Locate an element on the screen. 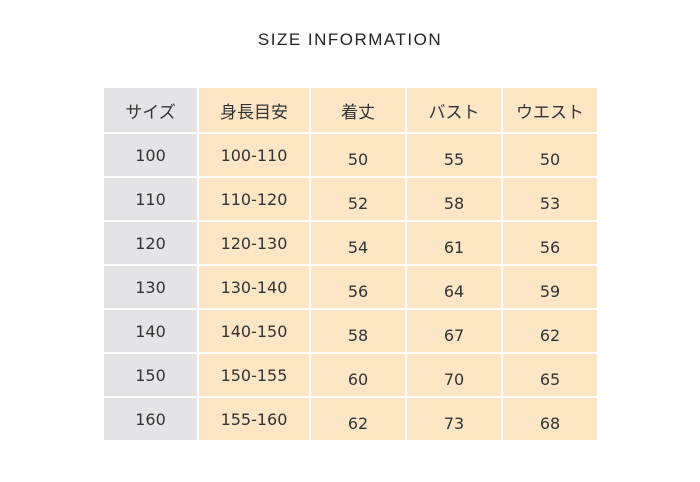 Image resolution: width=700 pixels, height=482 pixels. cell-waist: 56 is located at coordinates (550, 243).